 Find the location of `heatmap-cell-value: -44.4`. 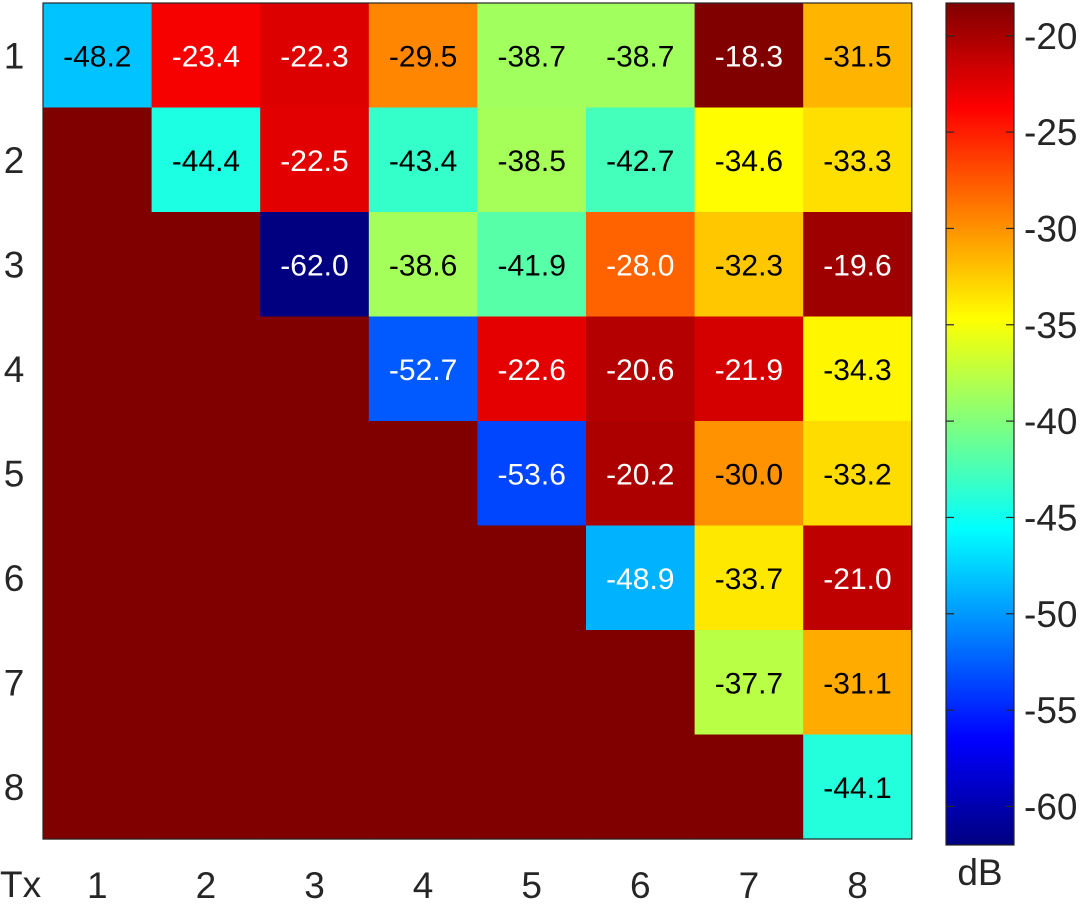

heatmap-cell-value: -44.4 is located at coordinates (206, 161).